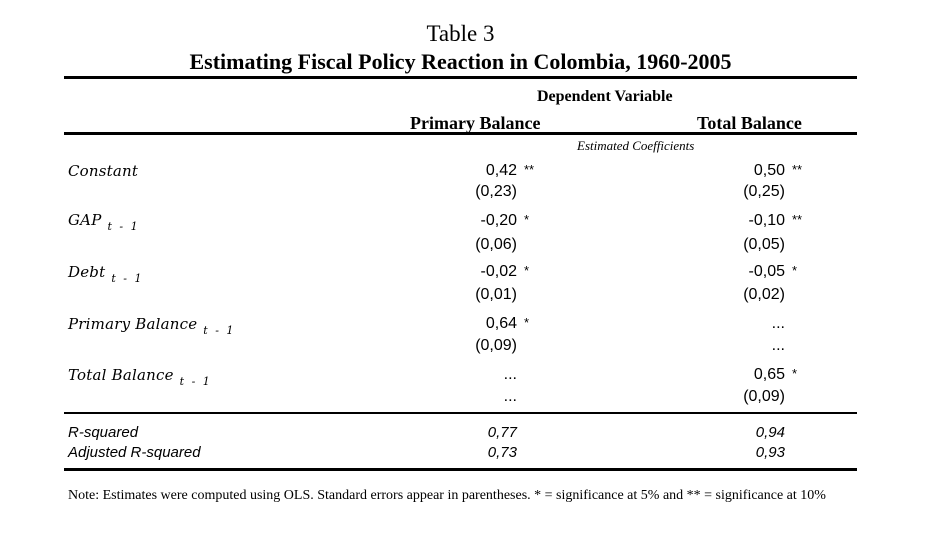 The image size is (939, 551). Describe the element at coordinates (529, 169) in the screenshot. I see `primary-stars: **` at that location.